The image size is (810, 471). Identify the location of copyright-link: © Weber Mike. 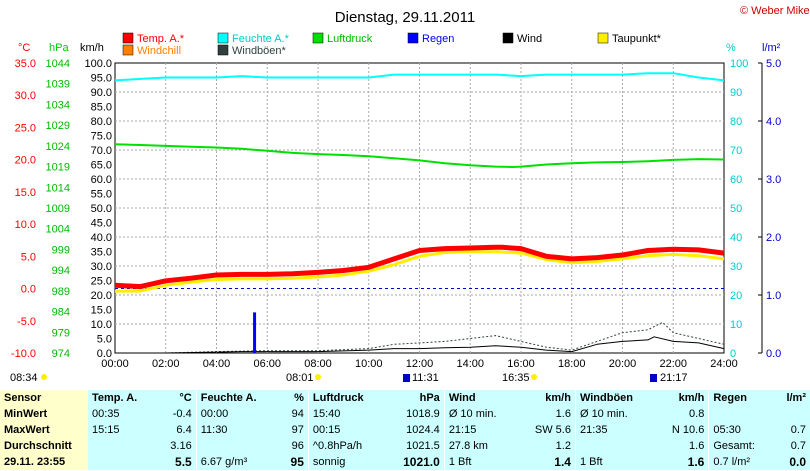
(775, 11).